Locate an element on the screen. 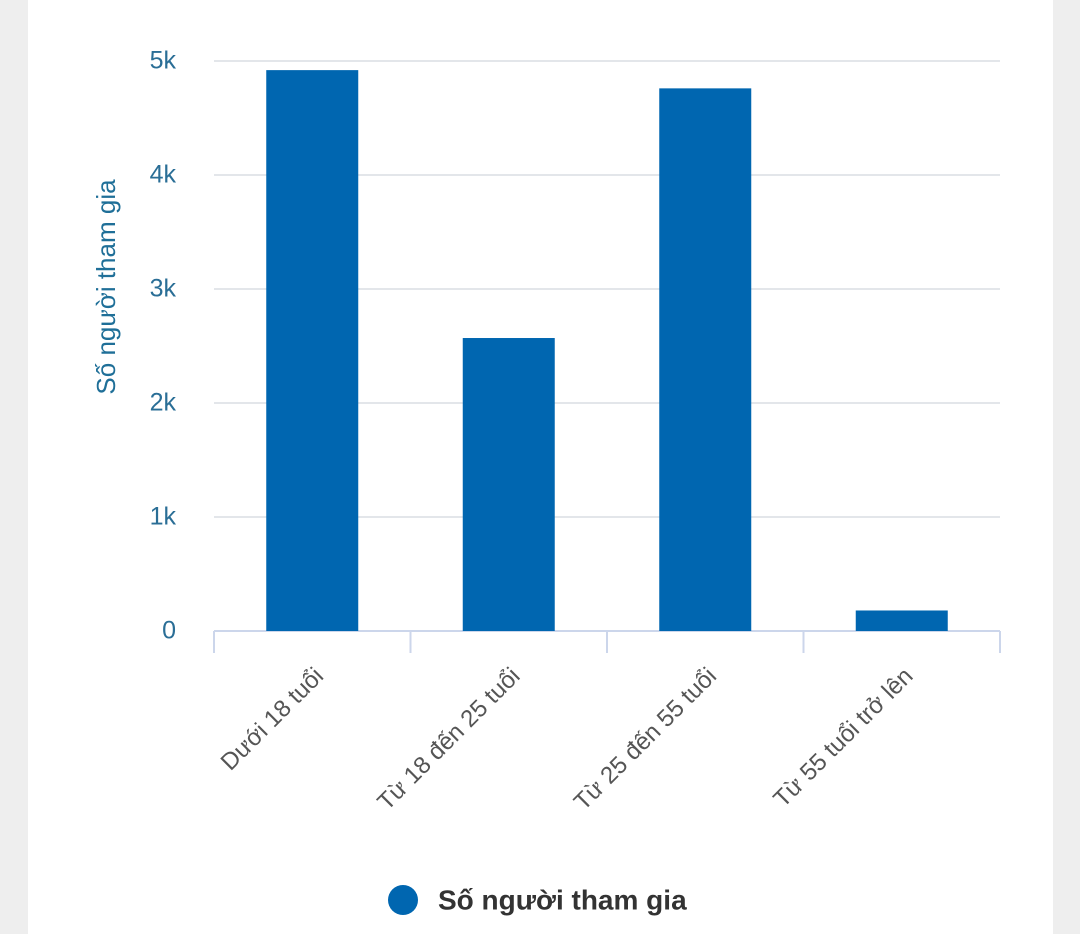 The image size is (1080, 934). y-axis-title: Số người tham gia is located at coordinates (106, 287).